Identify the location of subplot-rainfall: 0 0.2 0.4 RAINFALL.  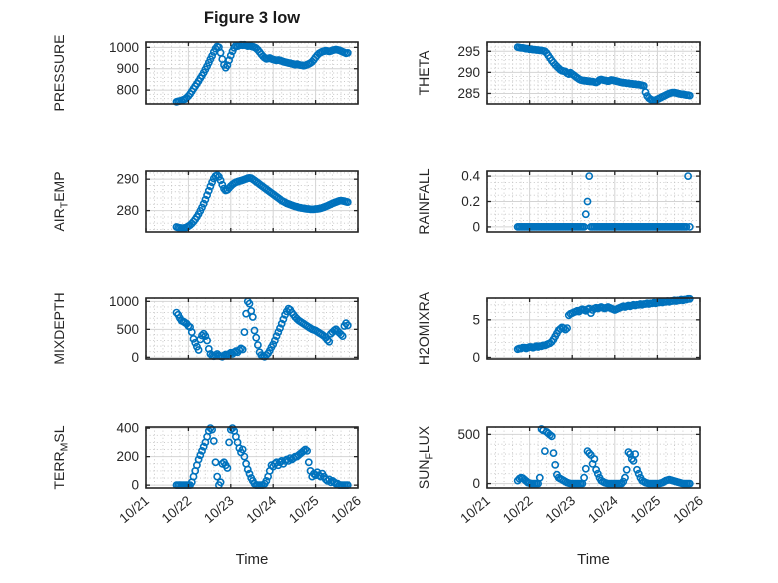
(558, 201).